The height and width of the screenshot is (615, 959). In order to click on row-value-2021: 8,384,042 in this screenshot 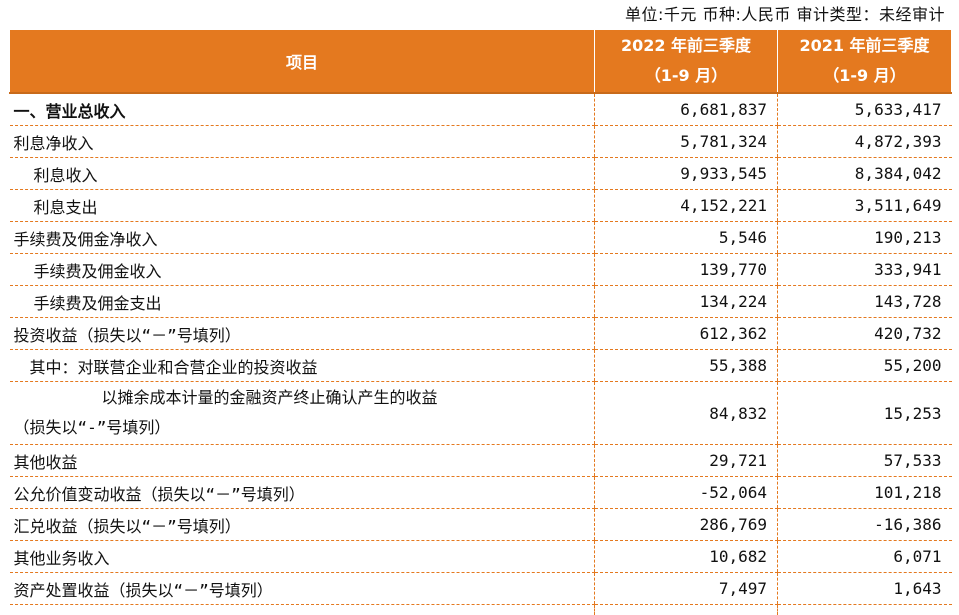, I will do `click(865, 174)`.